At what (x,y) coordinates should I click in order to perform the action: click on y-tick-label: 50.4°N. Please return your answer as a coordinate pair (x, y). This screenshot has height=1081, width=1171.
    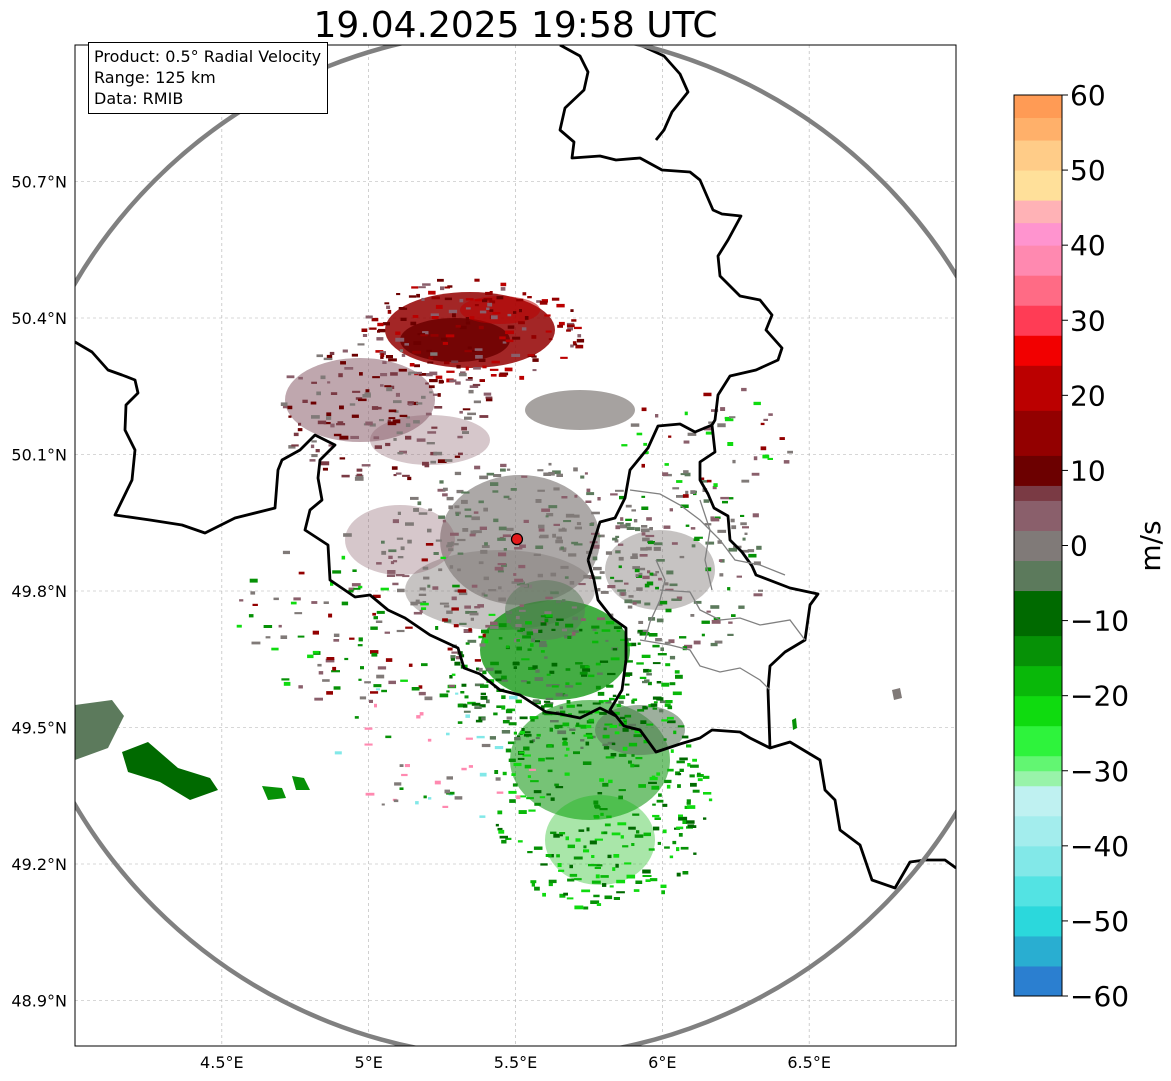
    Looking at the image, I should click on (39, 318).